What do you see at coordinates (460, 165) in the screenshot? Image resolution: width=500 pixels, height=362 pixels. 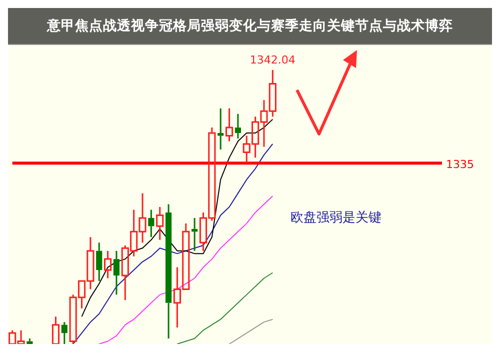 I see `text: 1335` at bounding box center [460, 165].